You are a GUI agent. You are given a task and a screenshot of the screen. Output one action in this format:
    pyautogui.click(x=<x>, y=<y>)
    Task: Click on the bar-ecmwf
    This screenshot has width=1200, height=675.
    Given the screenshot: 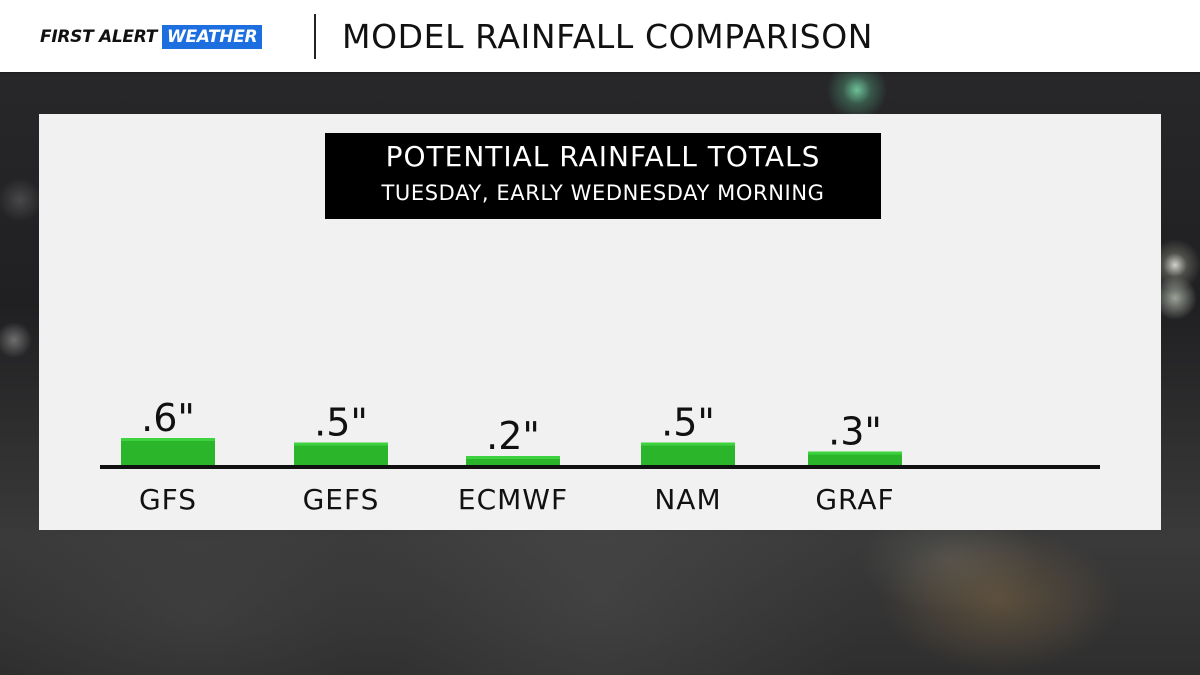 What is the action you would take?
    pyautogui.click(x=513, y=460)
    